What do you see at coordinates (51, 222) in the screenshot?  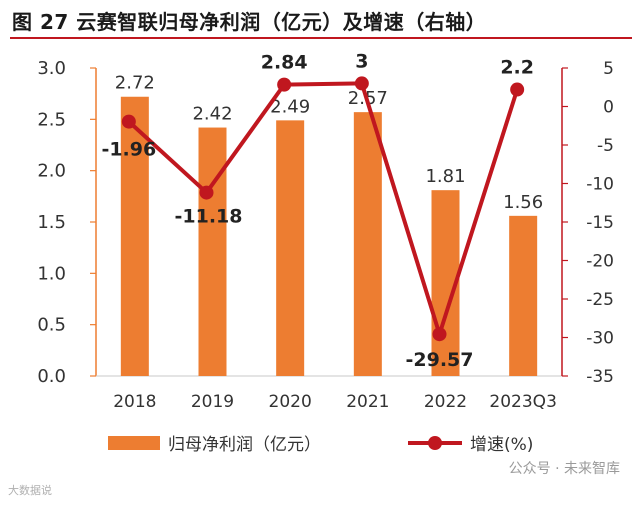 I see `left-tick-label: 1.5` at bounding box center [51, 222].